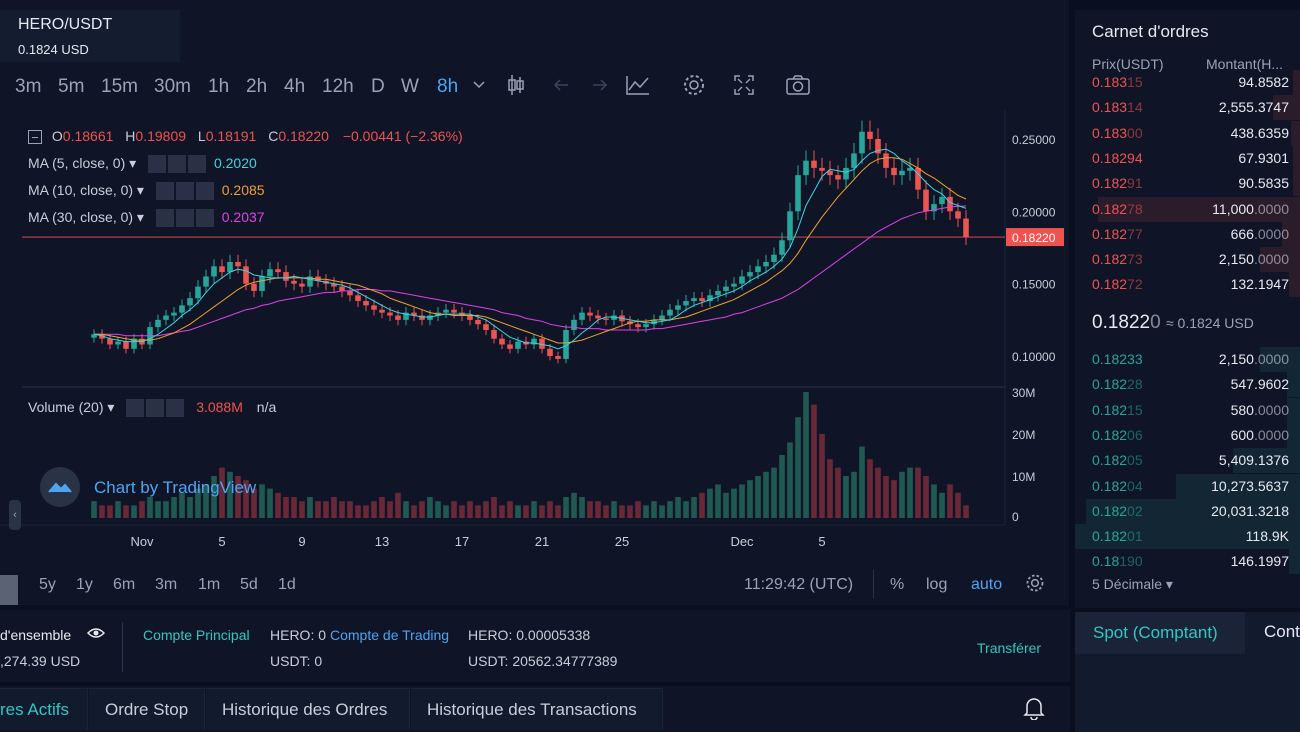 This screenshot has height=732, width=1300. Describe the element at coordinates (172, 86) in the screenshot. I see `timeframe-30m: 30m` at that location.